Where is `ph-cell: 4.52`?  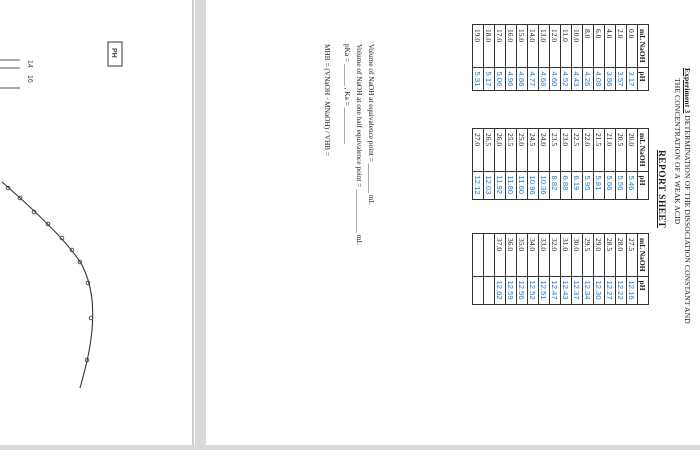 ph-cell: 4.52 is located at coordinates (566, 79).